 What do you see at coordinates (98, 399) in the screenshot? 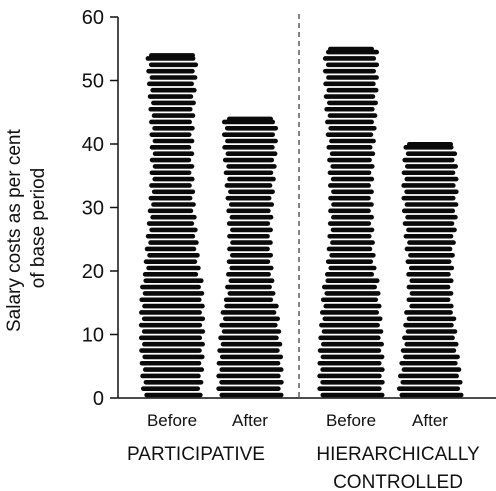
I see `y-tick-label: 0` at bounding box center [98, 399].